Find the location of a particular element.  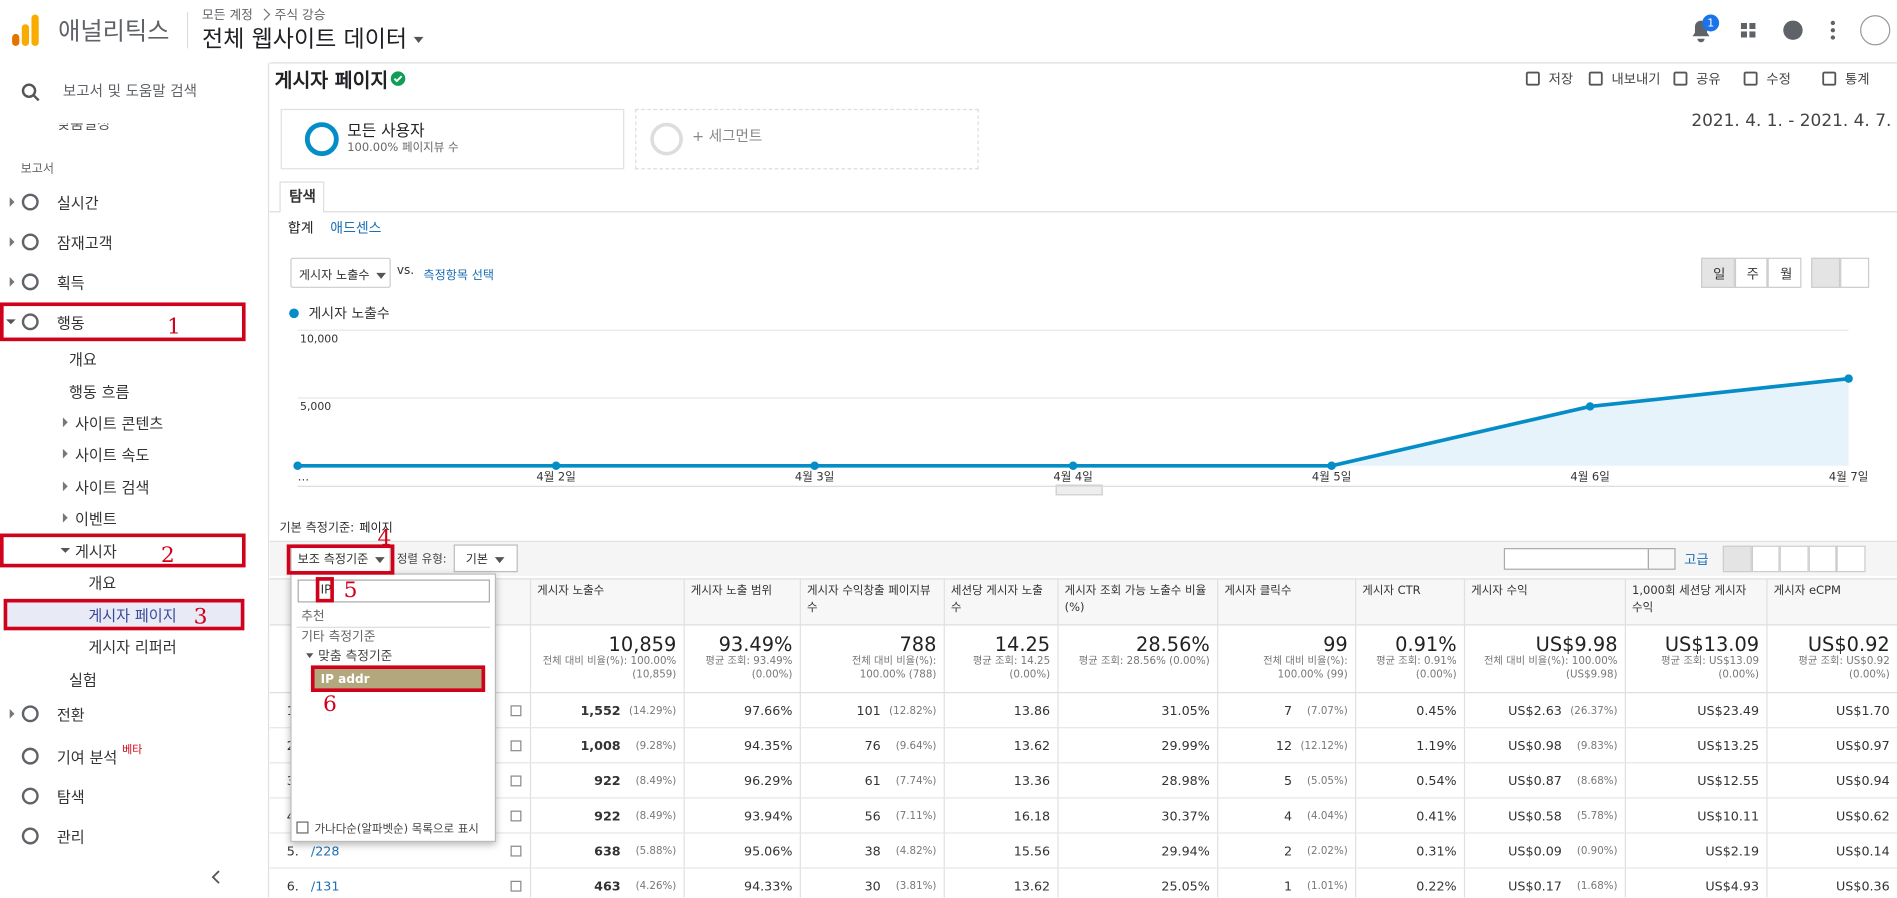

dropdown-option is located at coordinates (399, 680).